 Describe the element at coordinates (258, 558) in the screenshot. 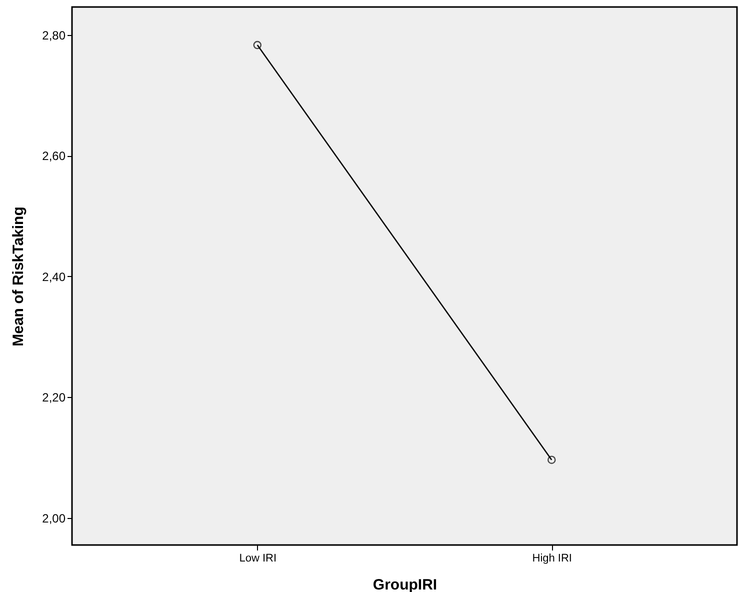

I see `x-tick-label: Low IRI` at that location.